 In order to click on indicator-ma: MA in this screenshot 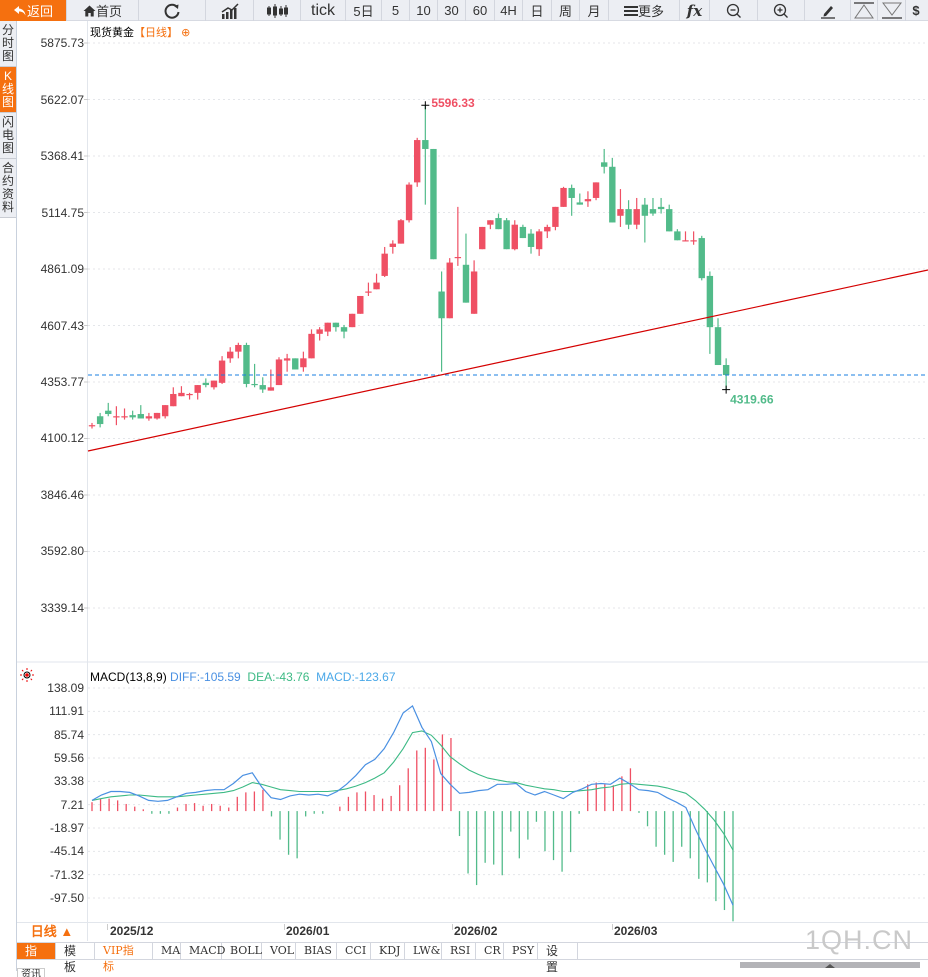, I will do `click(167, 951)`.